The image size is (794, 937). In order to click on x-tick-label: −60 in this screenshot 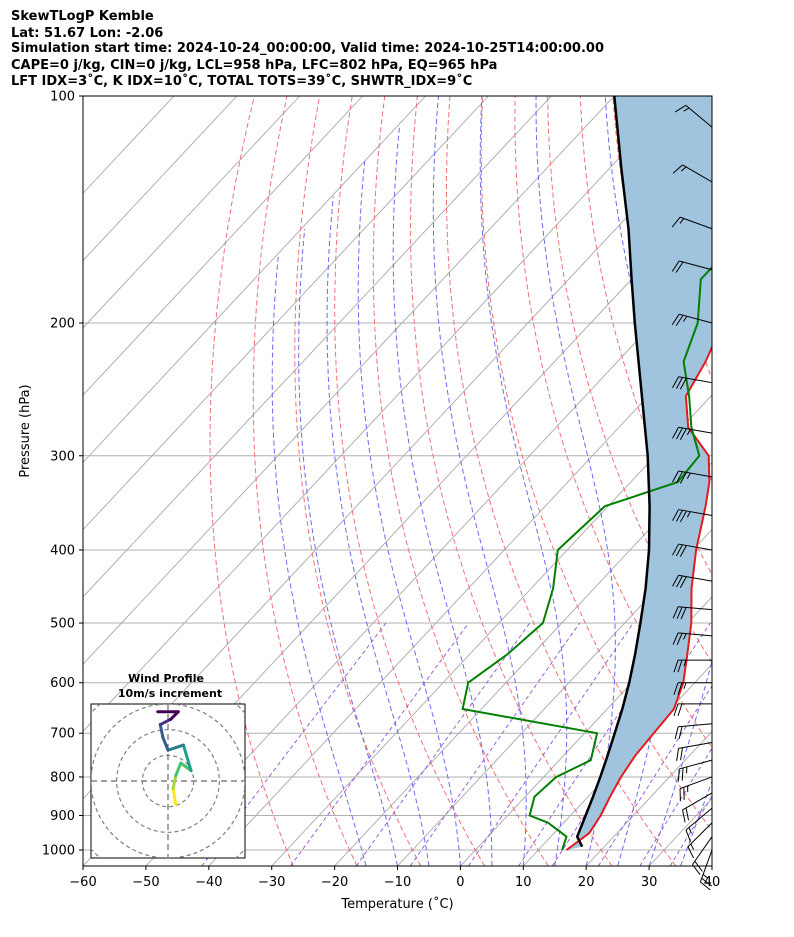, I will do `click(82, 882)`.